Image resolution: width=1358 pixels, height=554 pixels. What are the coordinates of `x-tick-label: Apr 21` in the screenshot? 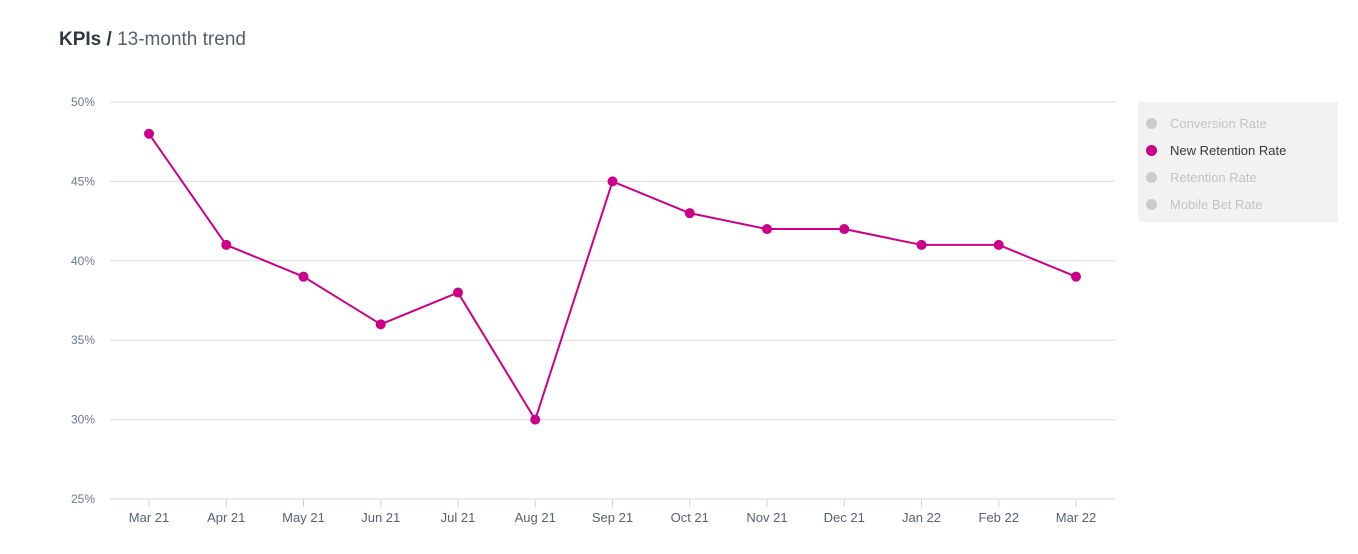 It's located at (226, 517).